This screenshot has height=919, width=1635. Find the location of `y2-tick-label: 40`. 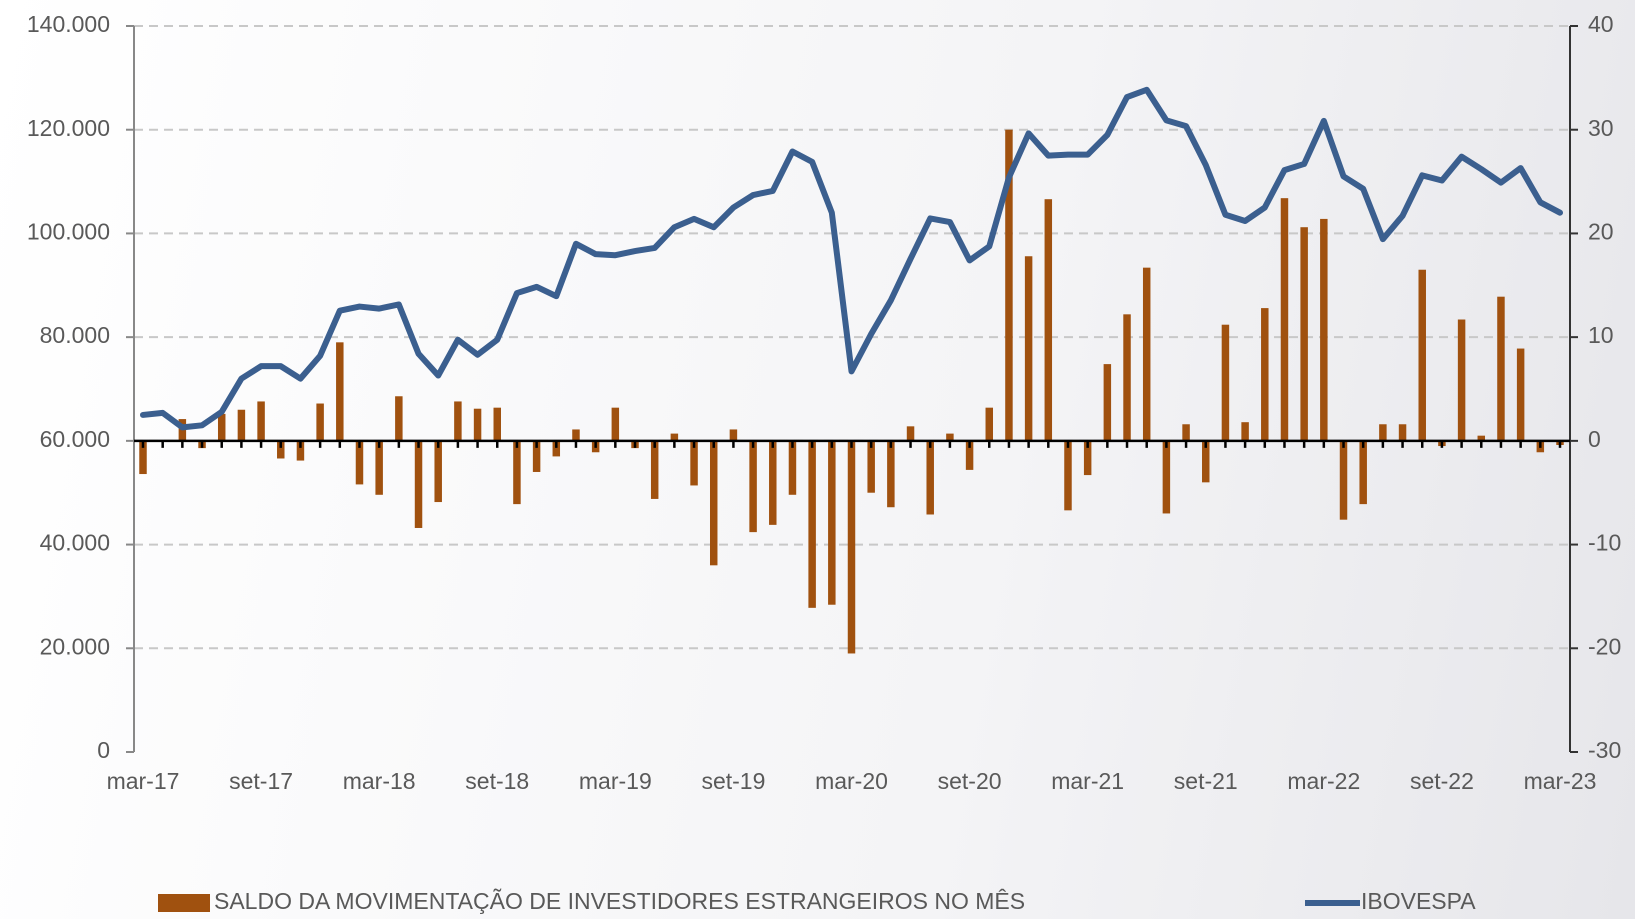

y2-tick-label: 40 is located at coordinates (1601, 24).